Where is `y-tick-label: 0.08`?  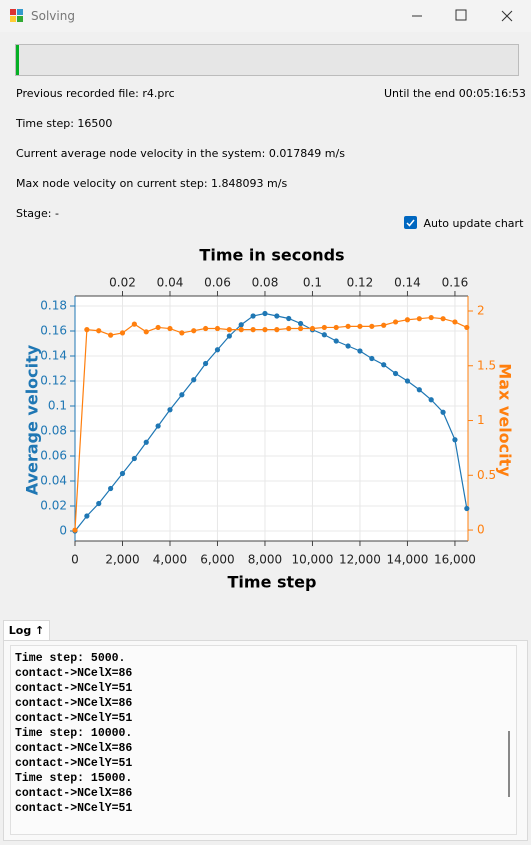 y-tick-label: 0.08 is located at coordinates (53, 431).